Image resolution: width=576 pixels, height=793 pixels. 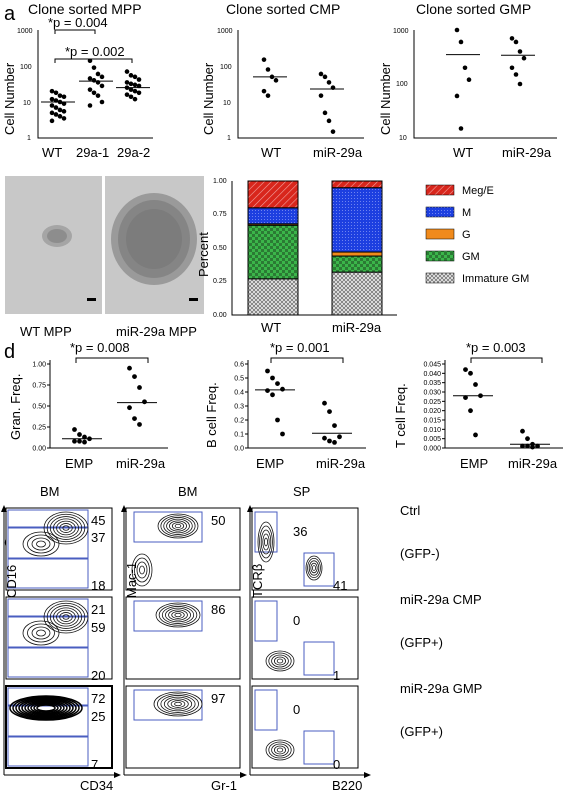 What do you see at coordinates (98, 627) in the screenshot?
I see `e-gate-value: 59` at bounding box center [98, 627].